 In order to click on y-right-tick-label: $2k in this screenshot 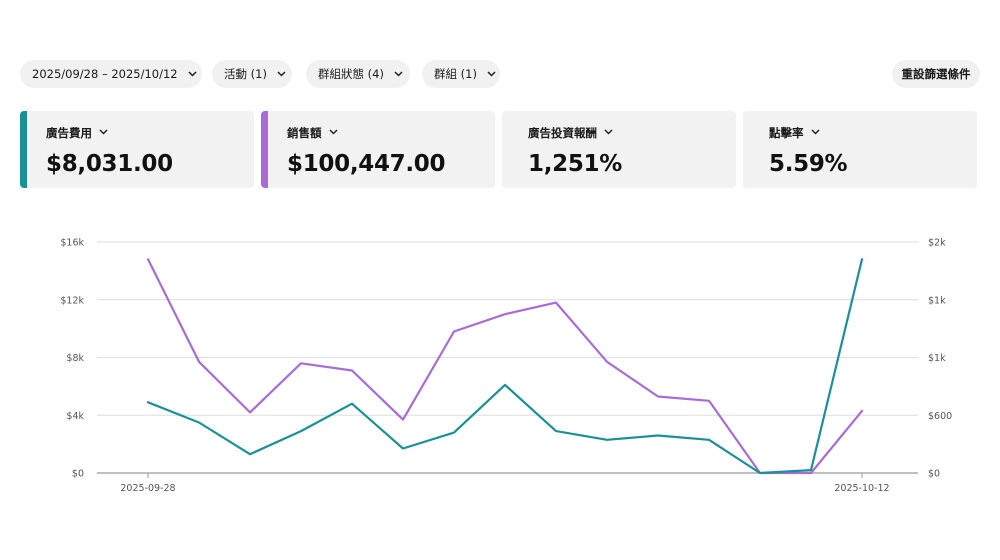, I will do `click(937, 243)`.